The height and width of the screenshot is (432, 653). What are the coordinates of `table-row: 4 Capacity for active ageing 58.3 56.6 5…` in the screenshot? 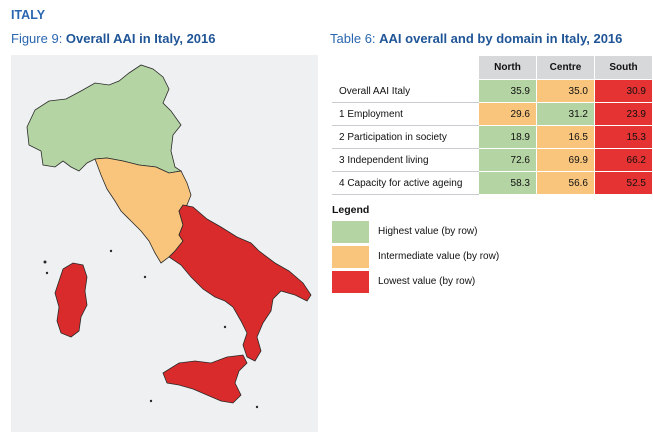 It's located at (492, 183).